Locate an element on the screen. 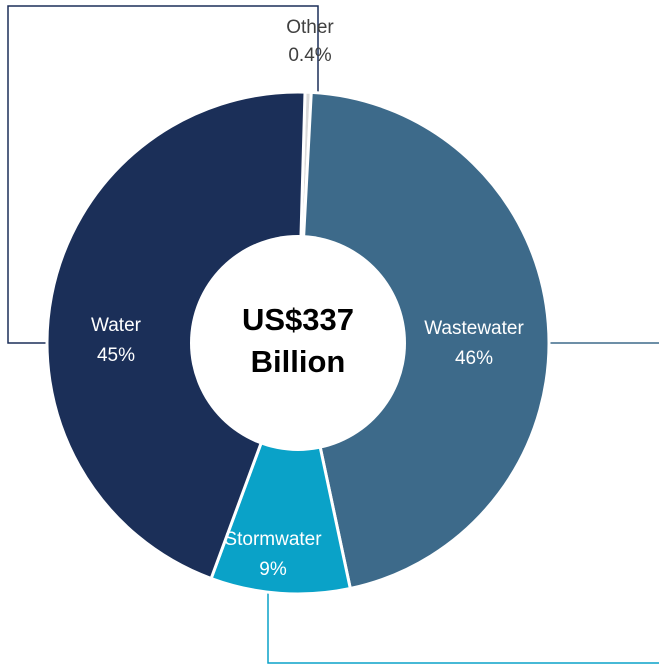 This screenshot has width=667, height=670. slice-value-wastewater: 46% is located at coordinates (474, 358).